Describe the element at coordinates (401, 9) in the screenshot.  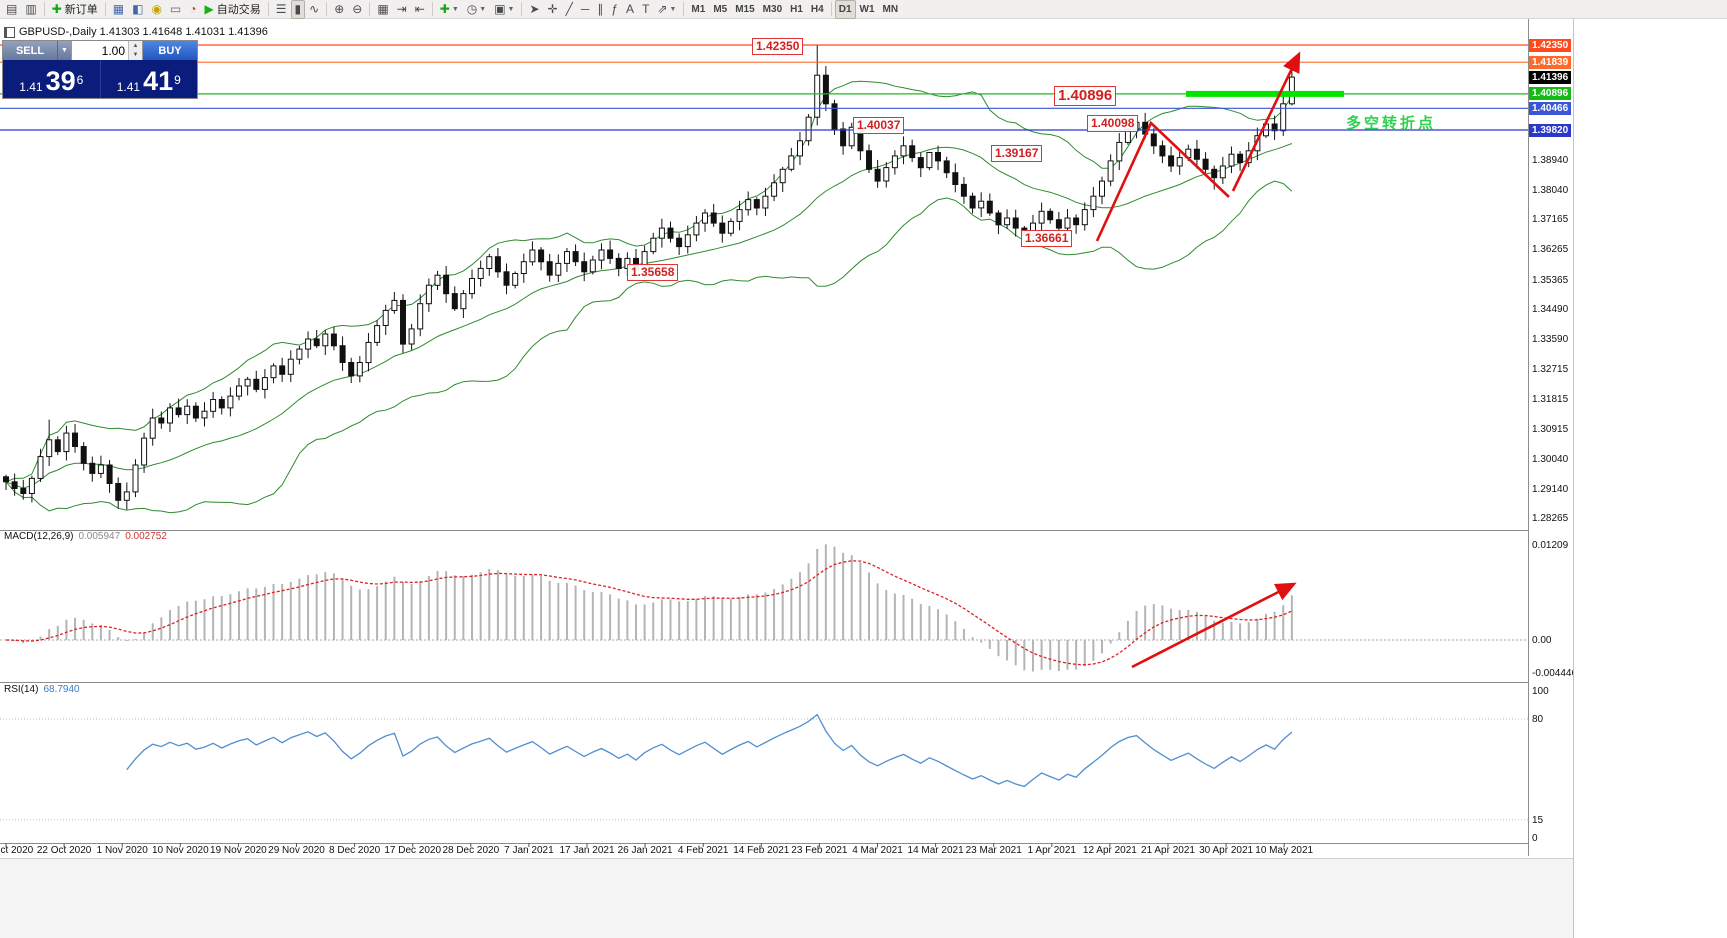
I see `auto-scroll-icon: ⇥` at that location.